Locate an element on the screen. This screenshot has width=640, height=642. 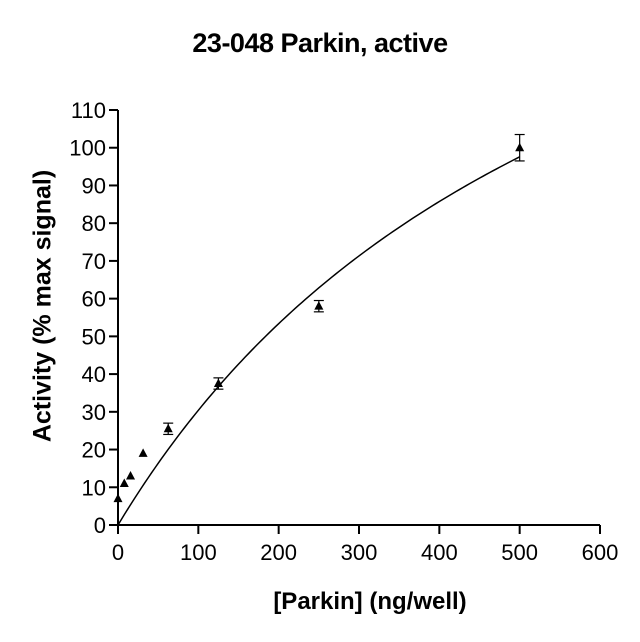
x-axis-label: [Parkin] (ng/well) is located at coordinates (370, 601).